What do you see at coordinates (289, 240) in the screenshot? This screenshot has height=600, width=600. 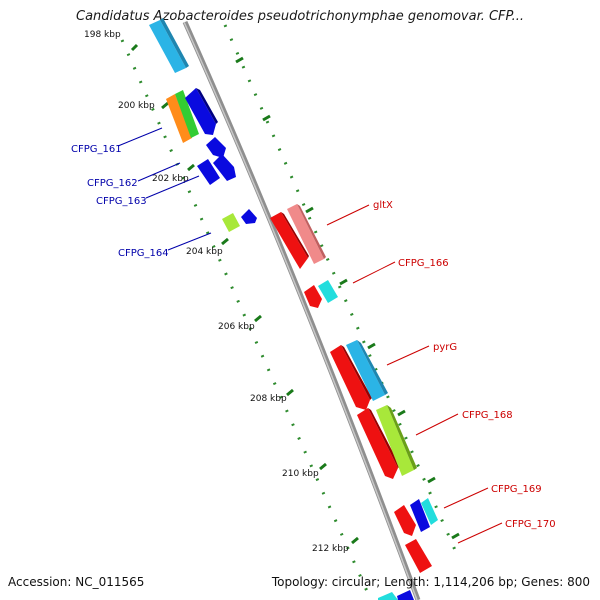 I see `gene-gltx-red` at bounding box center [289, 240].